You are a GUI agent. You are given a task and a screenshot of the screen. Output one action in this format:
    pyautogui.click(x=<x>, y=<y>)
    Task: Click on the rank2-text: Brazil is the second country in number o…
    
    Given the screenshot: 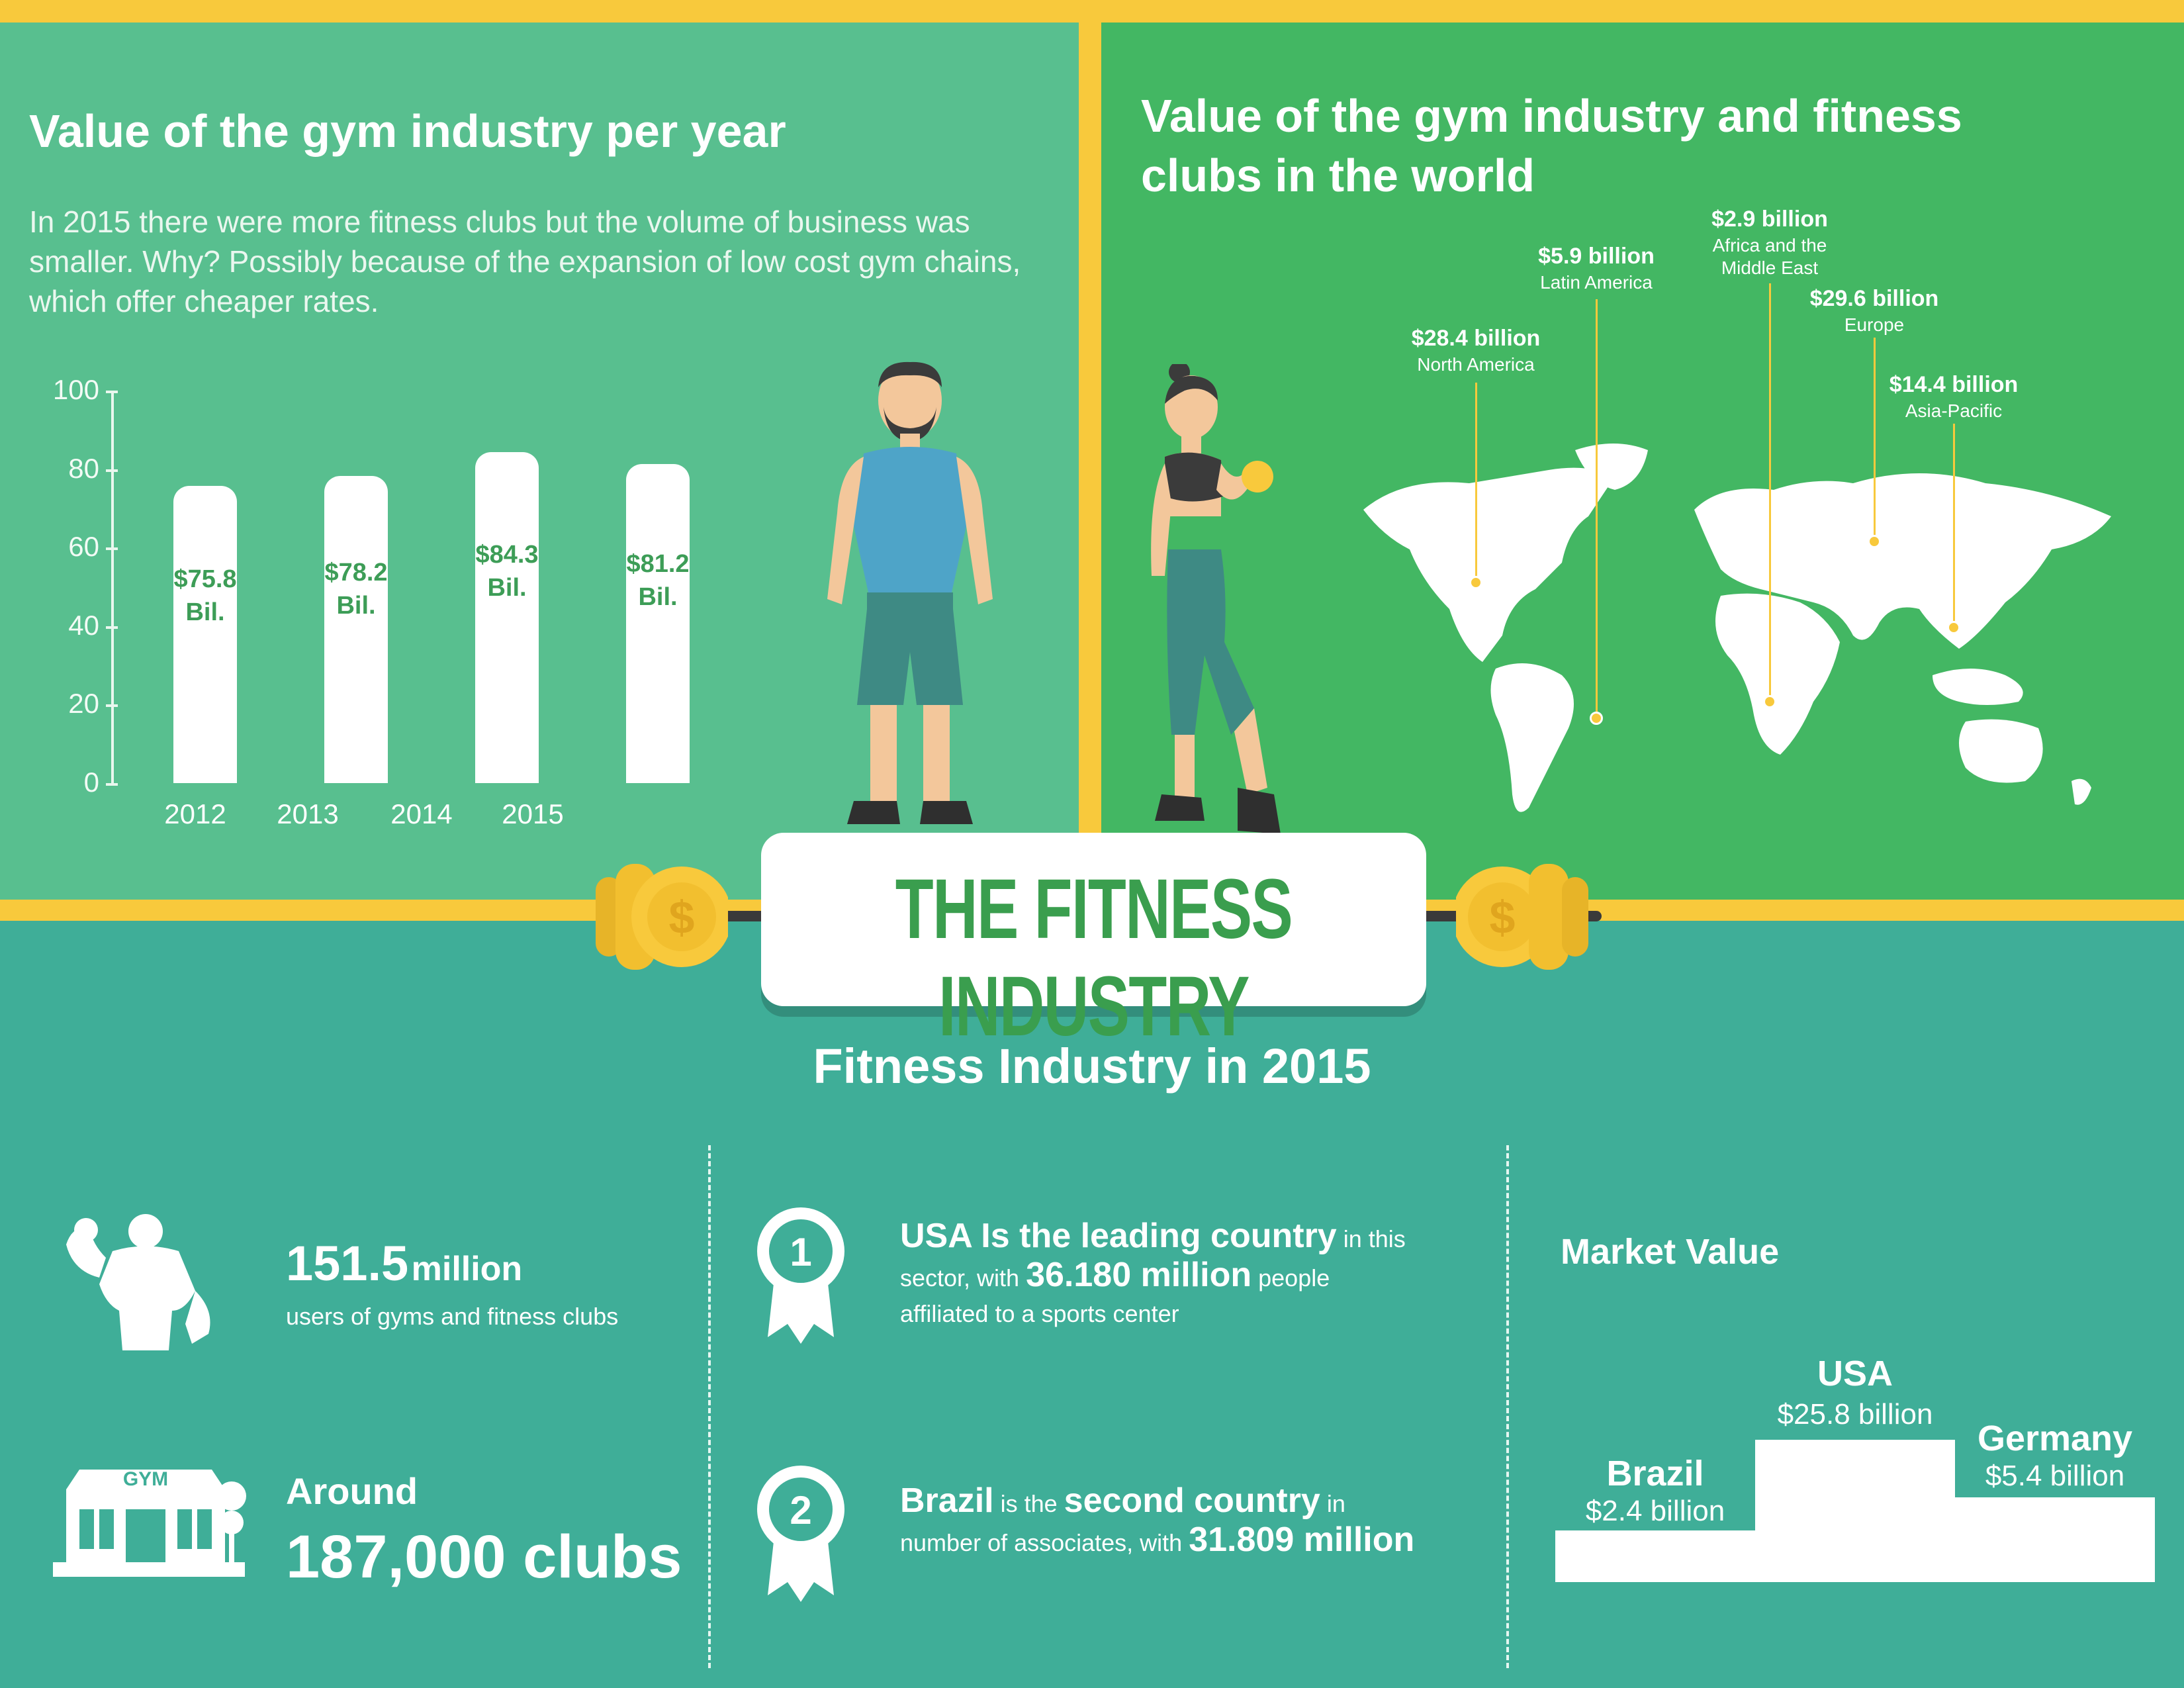 What is the action you would take?
    pyautogui.click(x=1198, y=1522)
    